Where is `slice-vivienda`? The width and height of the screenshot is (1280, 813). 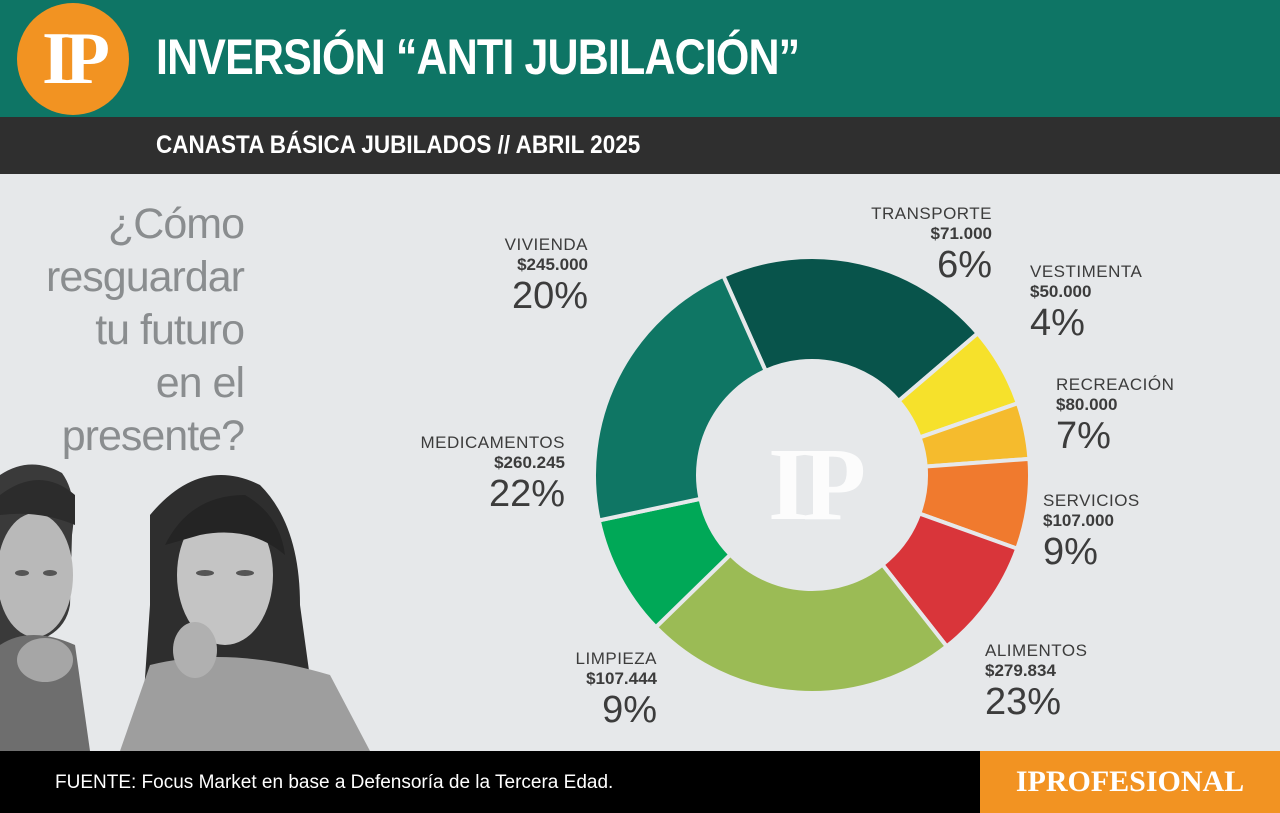
slice-vivienda is located at coordinates (850, 329).